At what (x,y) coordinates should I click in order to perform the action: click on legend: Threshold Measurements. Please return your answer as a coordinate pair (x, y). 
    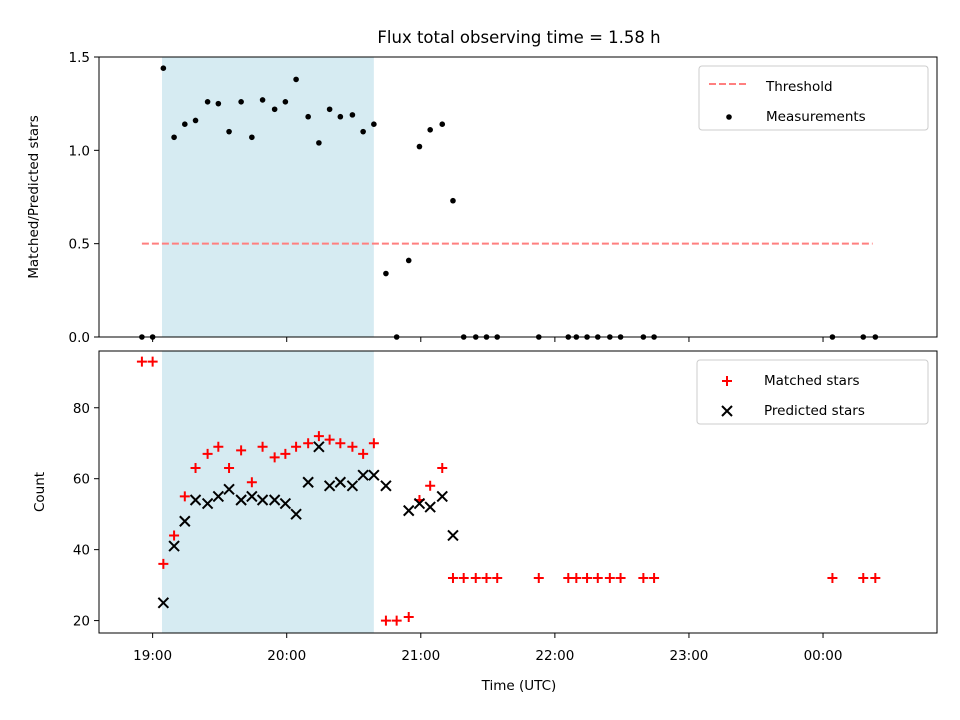
    Looking at the image, I should click on (813, 98).